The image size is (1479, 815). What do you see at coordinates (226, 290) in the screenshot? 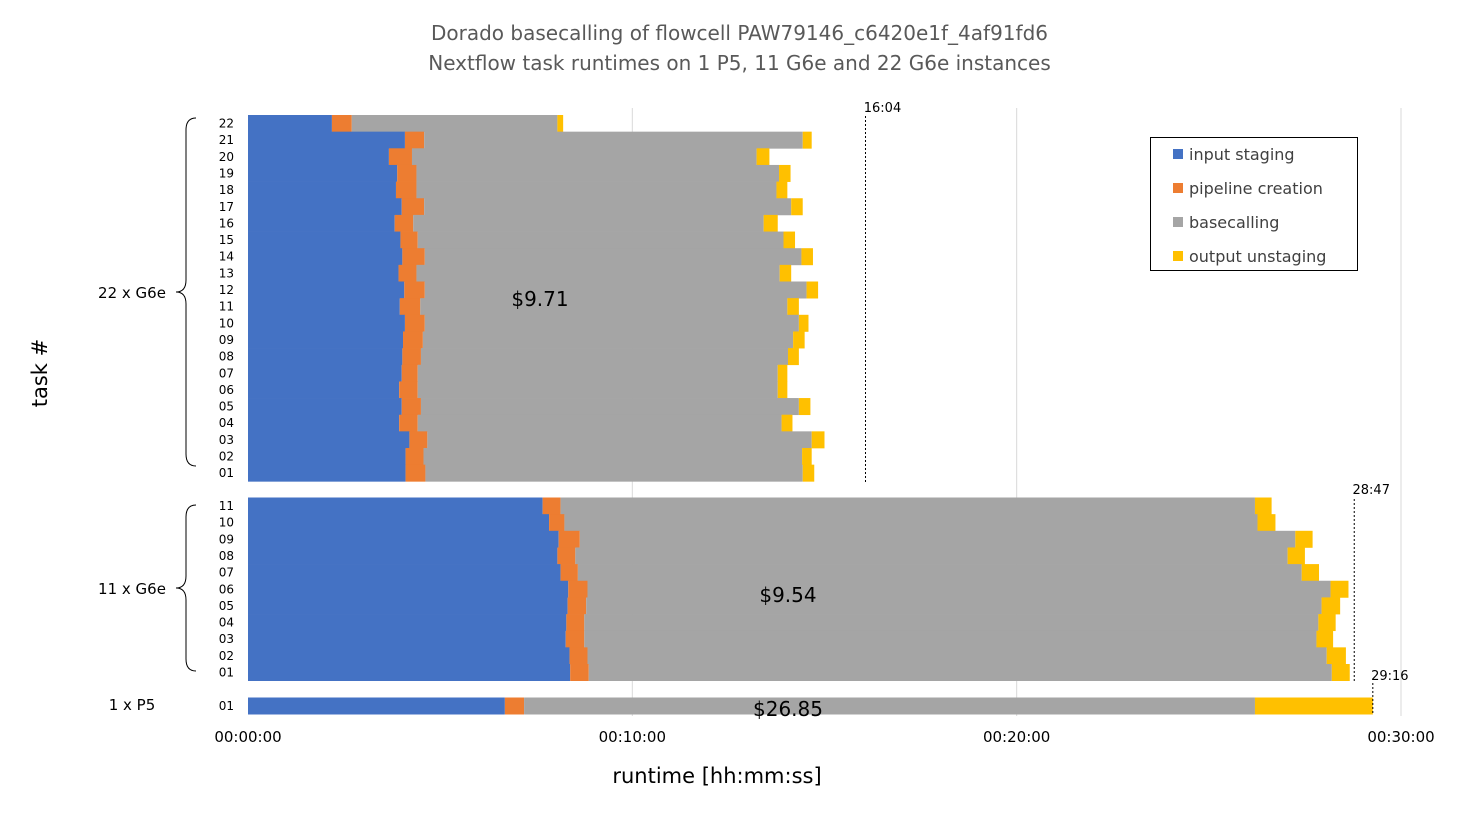
I see `task-tick-label: 12` at bounding box center [226, 290].